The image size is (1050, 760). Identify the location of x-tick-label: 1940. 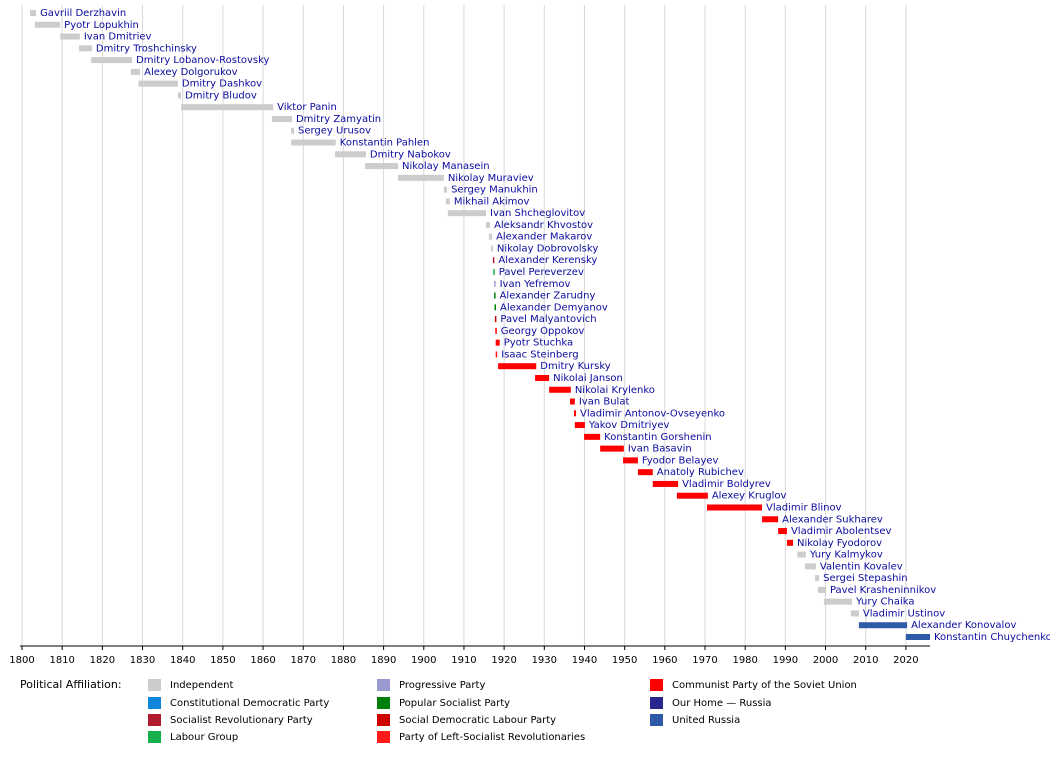
(584, 660).